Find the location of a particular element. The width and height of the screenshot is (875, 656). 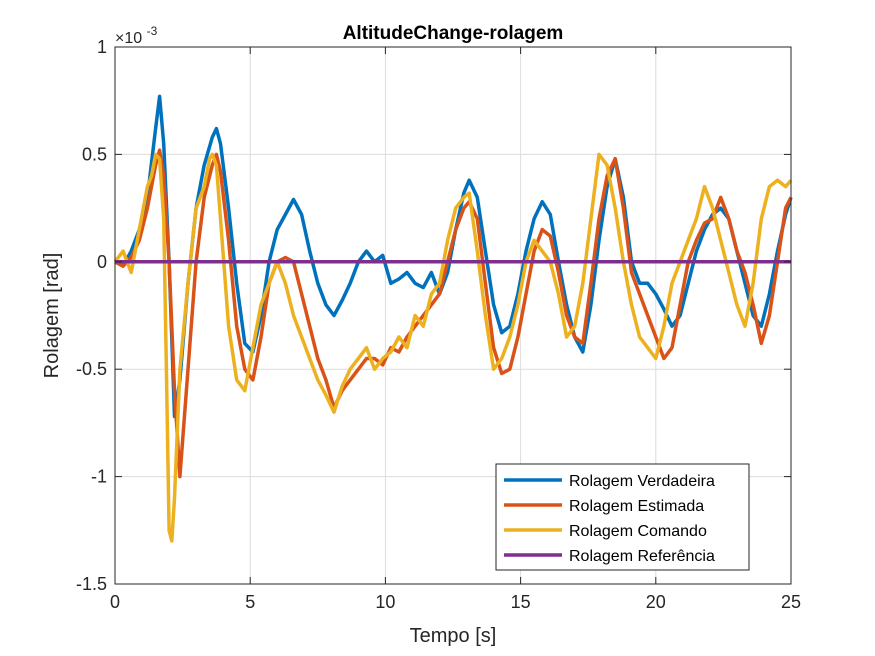

y-axis-exponent: ×10 -3 is located at coordinates (136, 35).